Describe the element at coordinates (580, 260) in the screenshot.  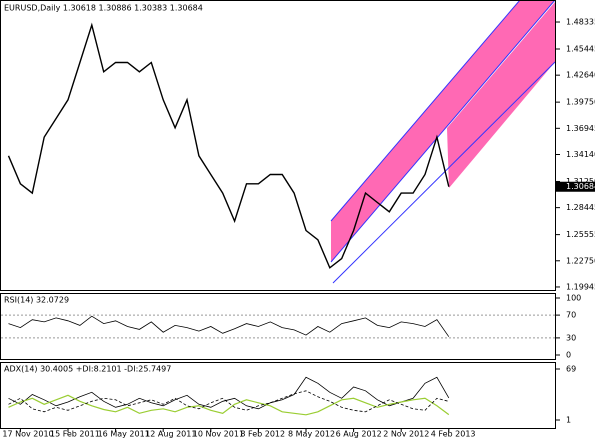
I see `y-tick-label: 1.22750` at that location.